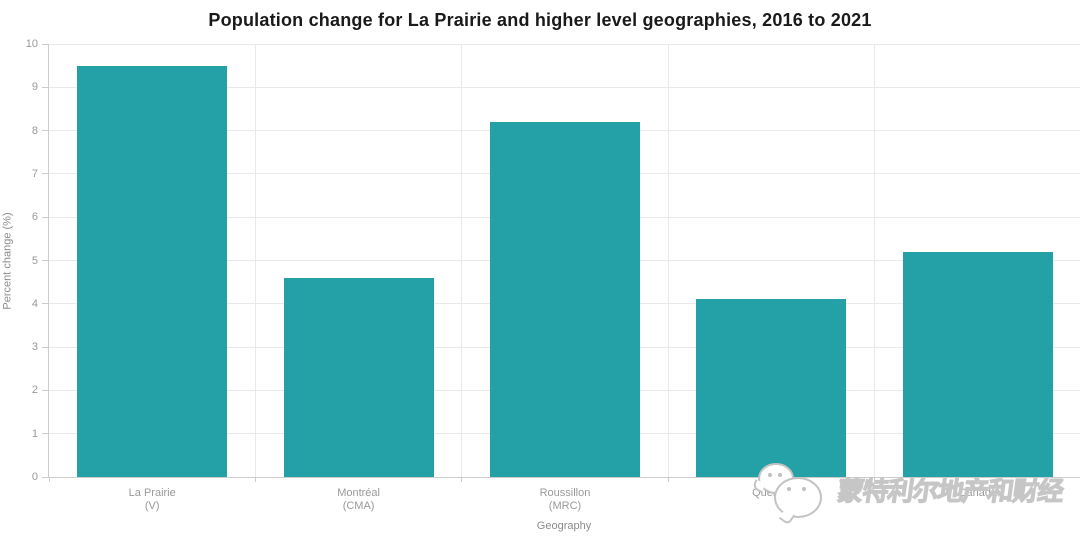 This screenshot has width=1080, height=540. I want to click on wechat-logo-icon, so click(791, 489).